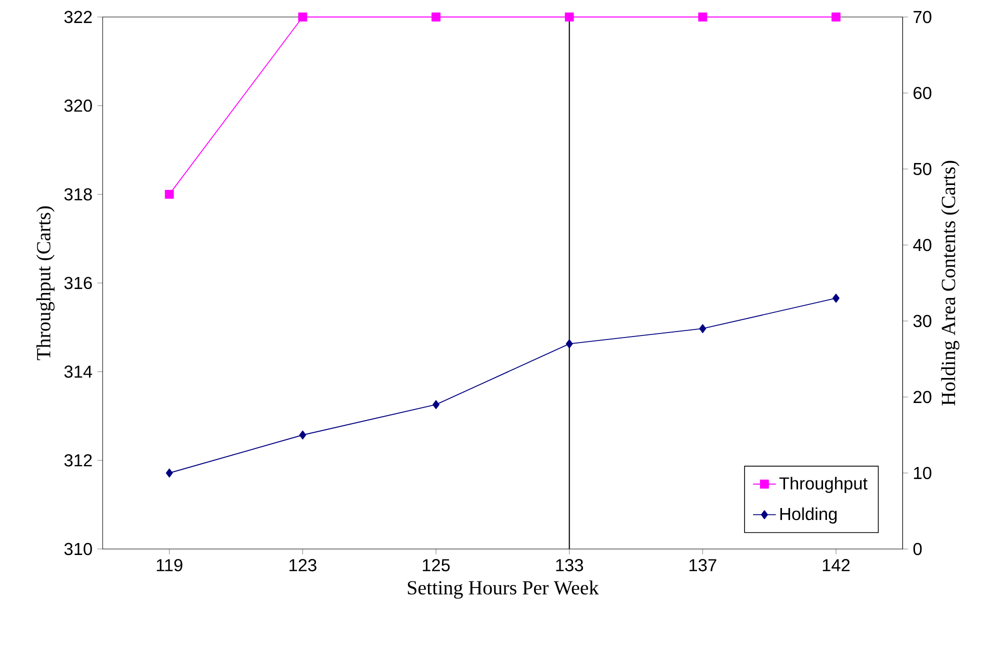 This screenshot has height=646, width=984. What do you see at coordinates (836, 565) in the screenshot?
I see `x-tick-label: 142` at bounding box center [836, 565].